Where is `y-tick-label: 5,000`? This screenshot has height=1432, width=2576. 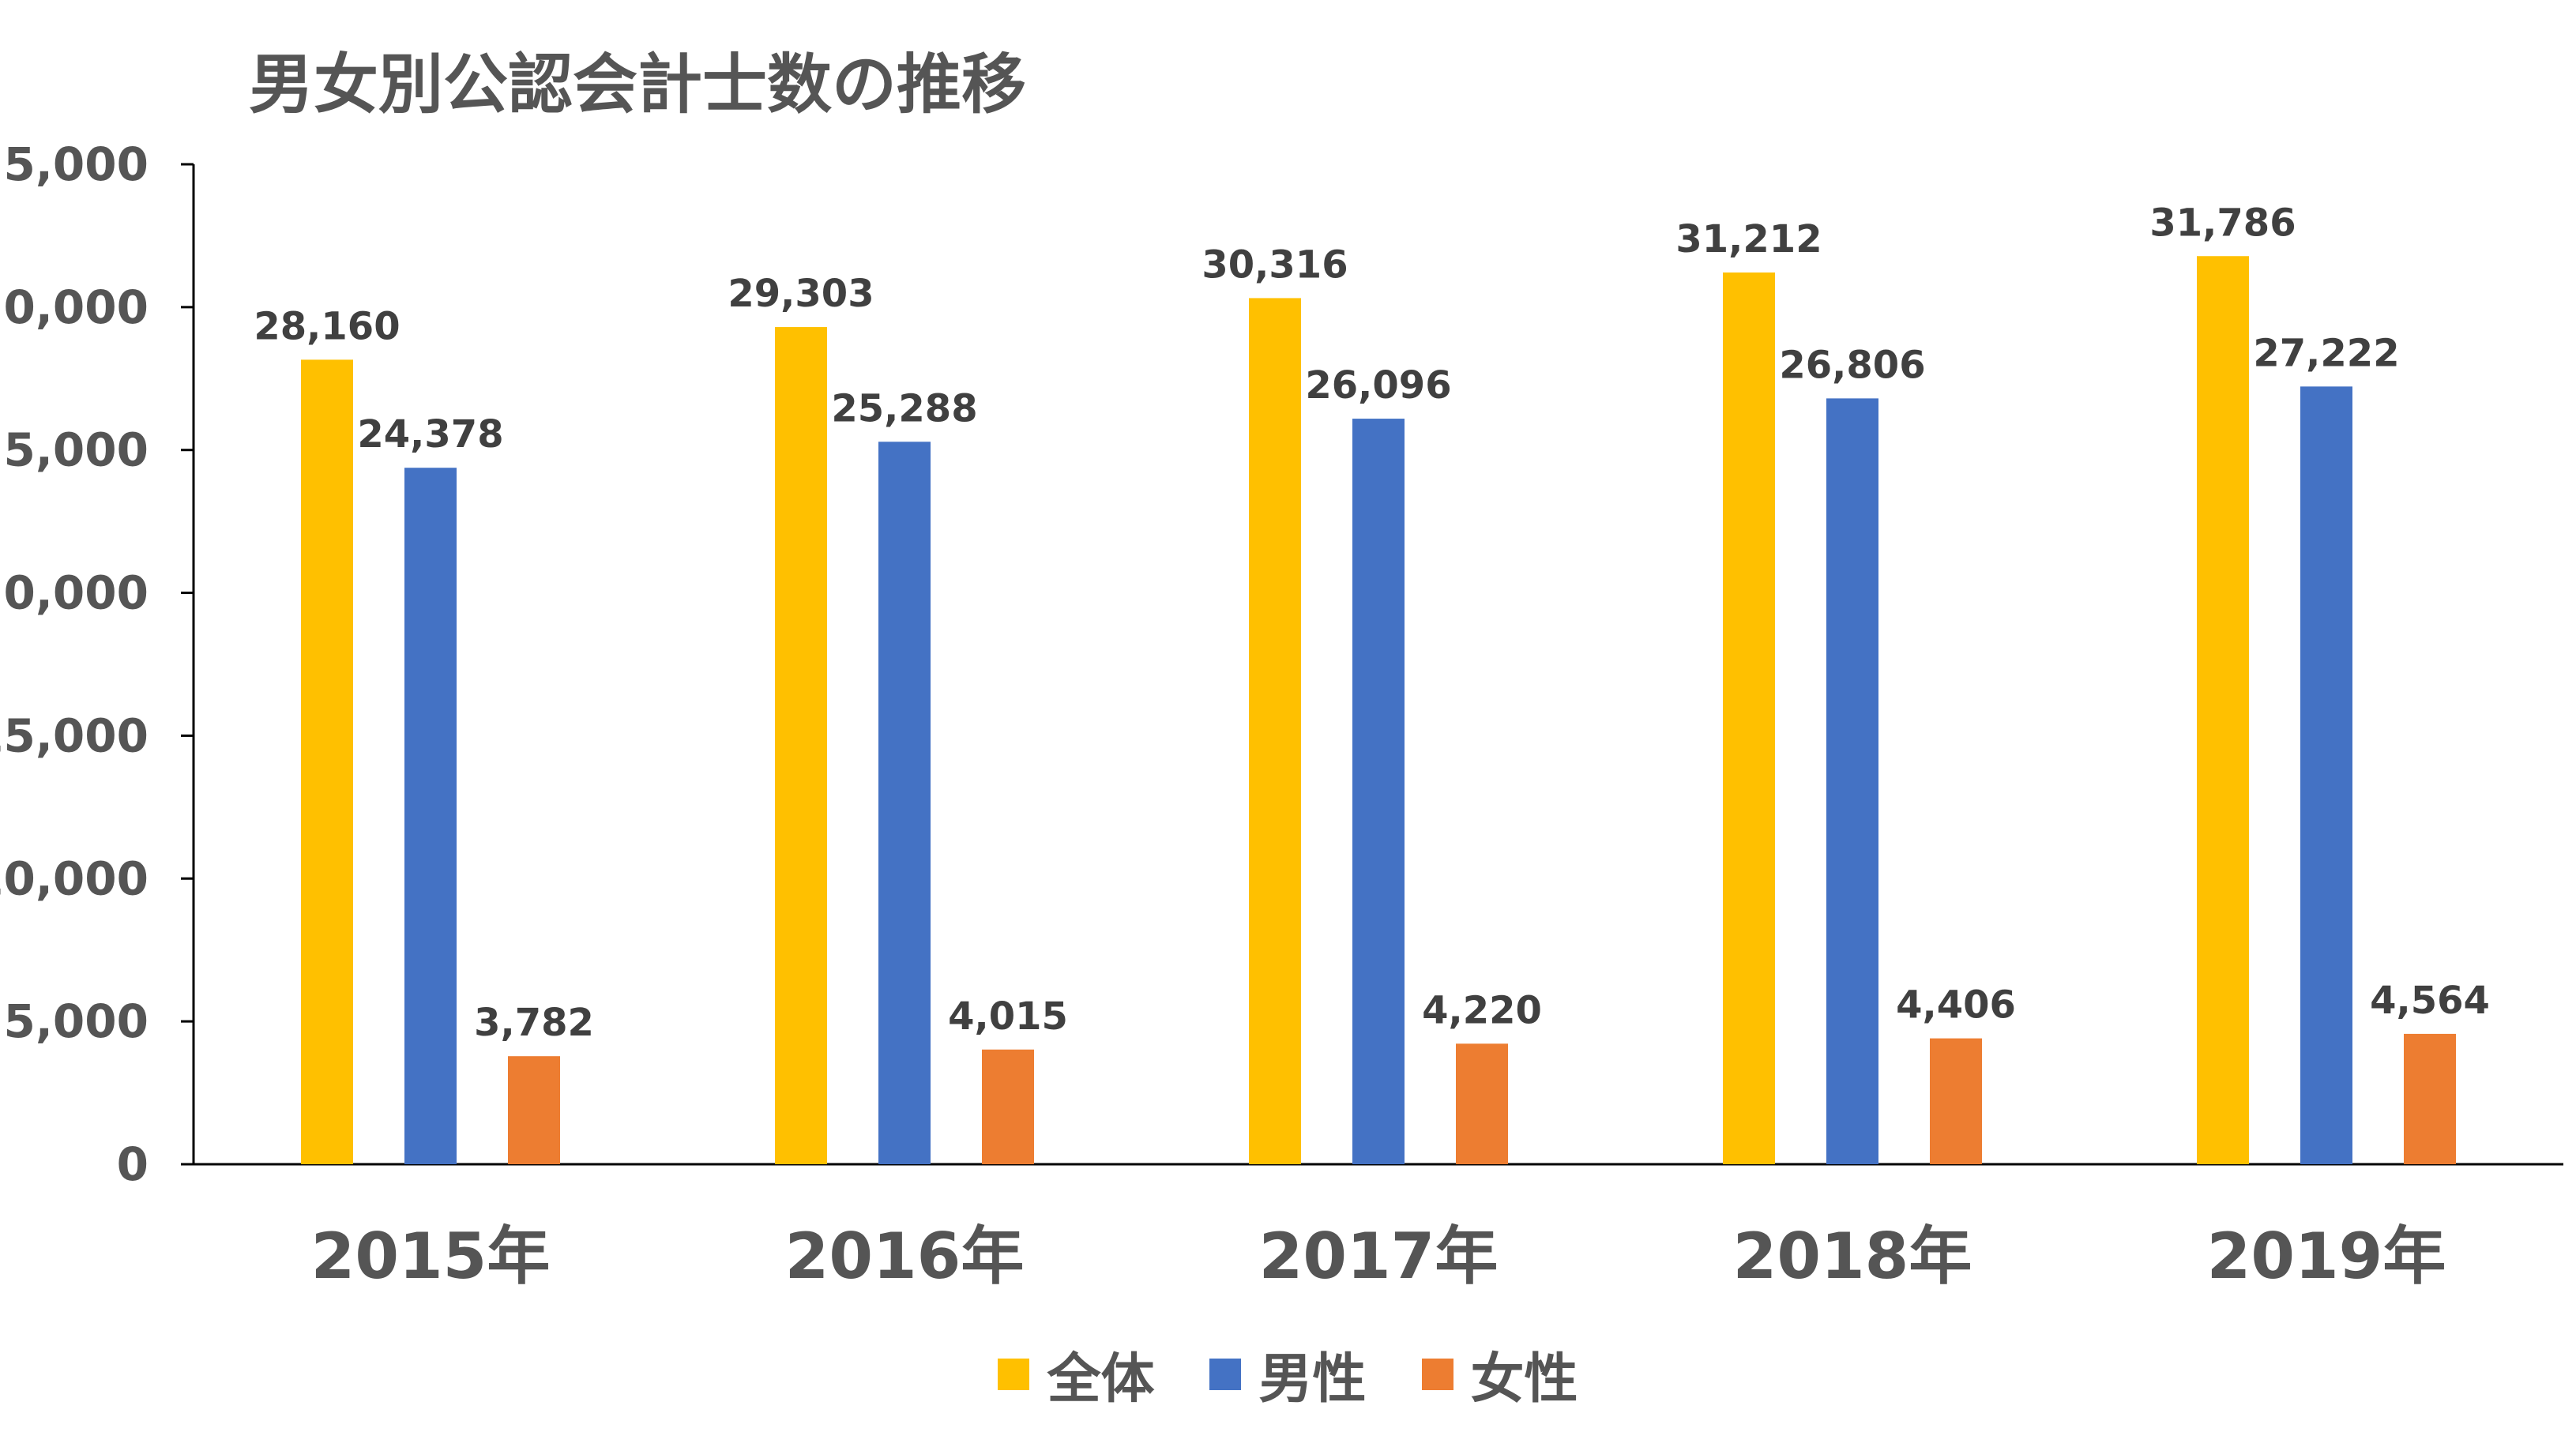 y-tick-label: 5,000 is located at coordinates (77, 1021).